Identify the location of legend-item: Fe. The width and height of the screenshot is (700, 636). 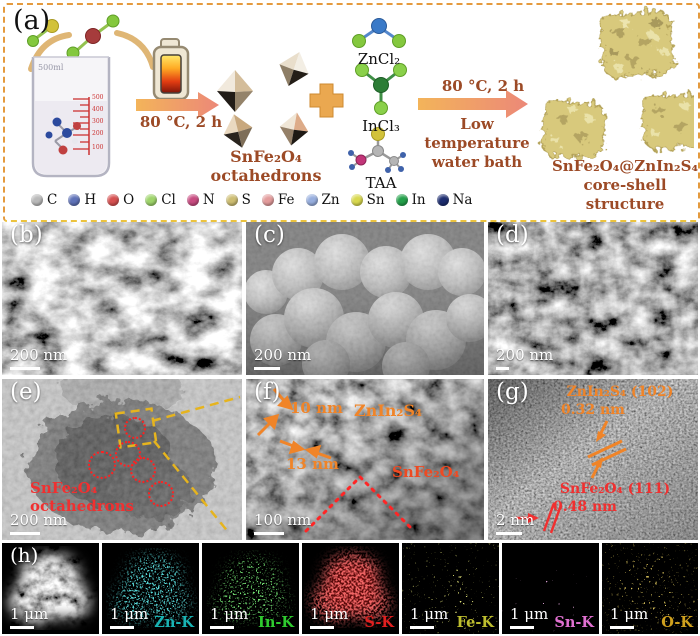
(278, 200).